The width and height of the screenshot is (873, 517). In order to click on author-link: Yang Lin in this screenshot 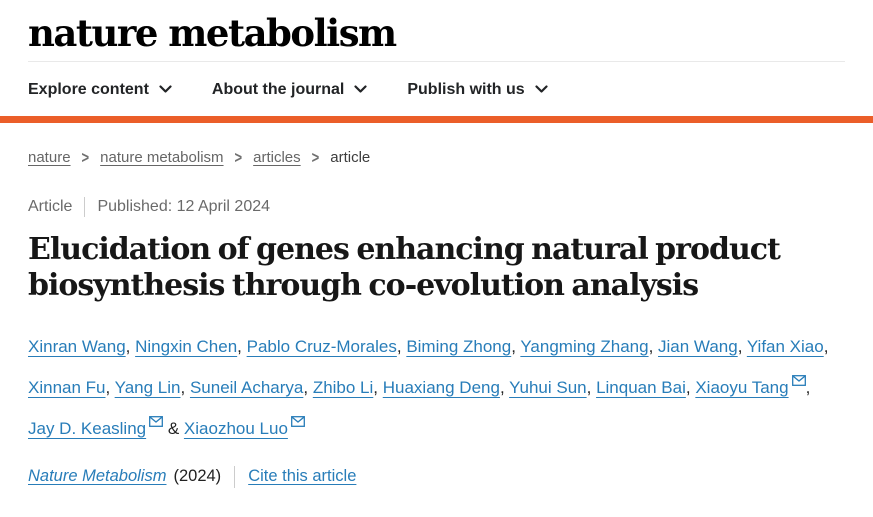, I will do `click(147, 388)`.